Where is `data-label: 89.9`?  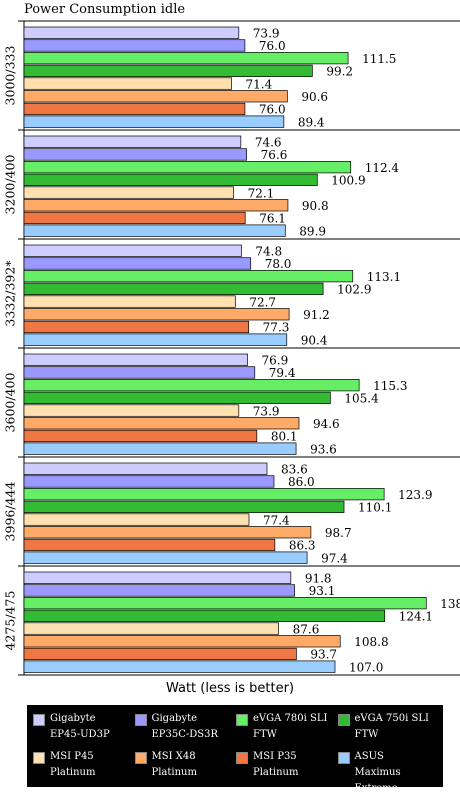
data-label: 89.9 is located at coordinates (312, 231).